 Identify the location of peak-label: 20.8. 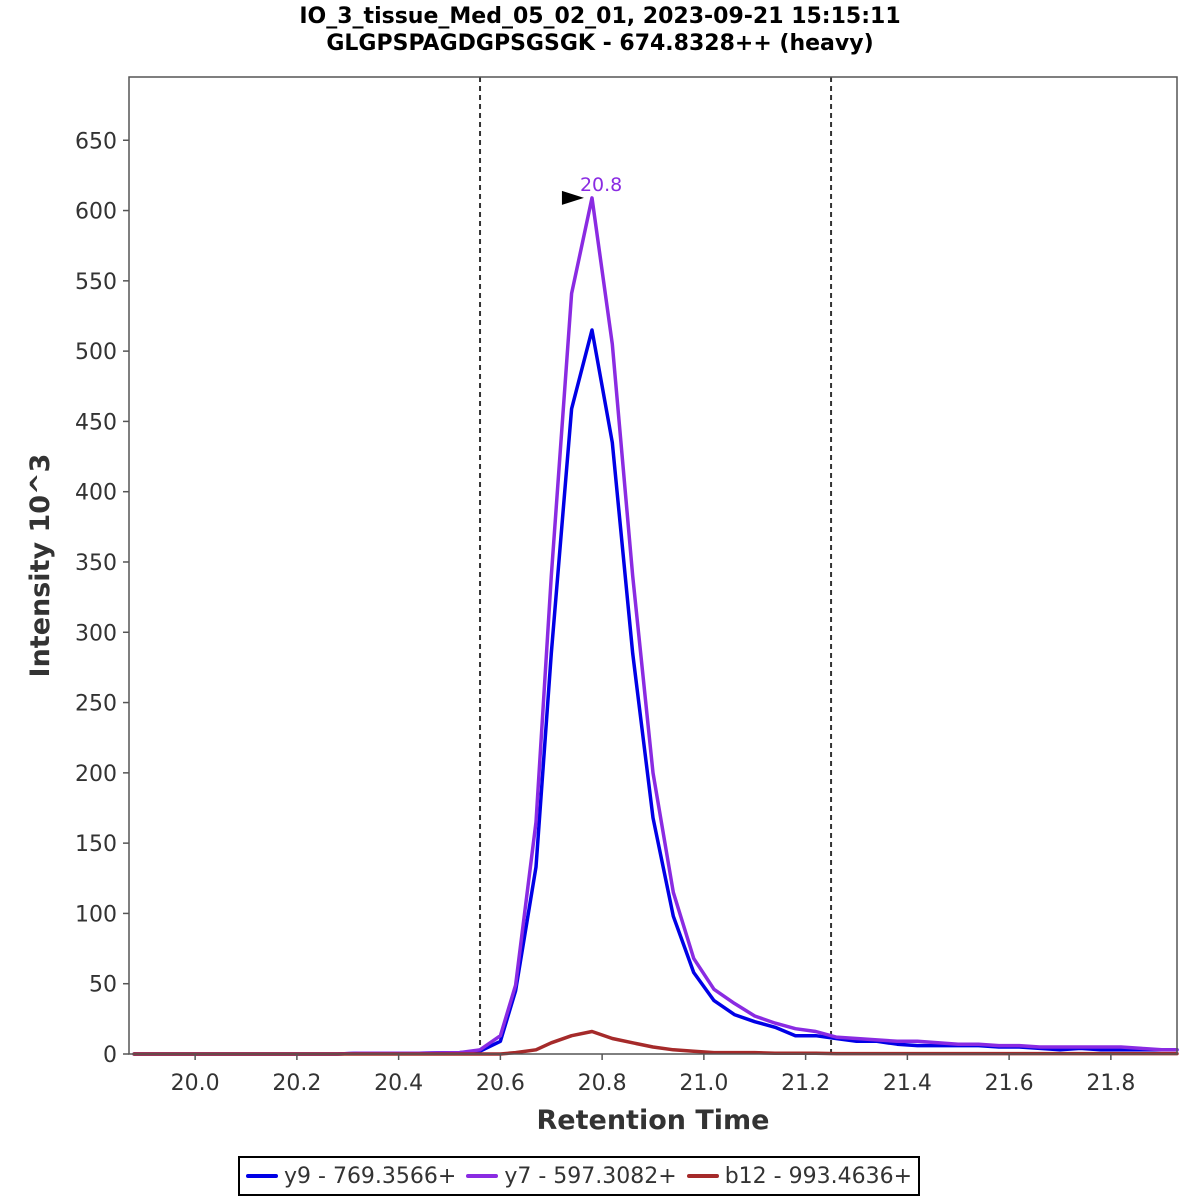
(601, 185).